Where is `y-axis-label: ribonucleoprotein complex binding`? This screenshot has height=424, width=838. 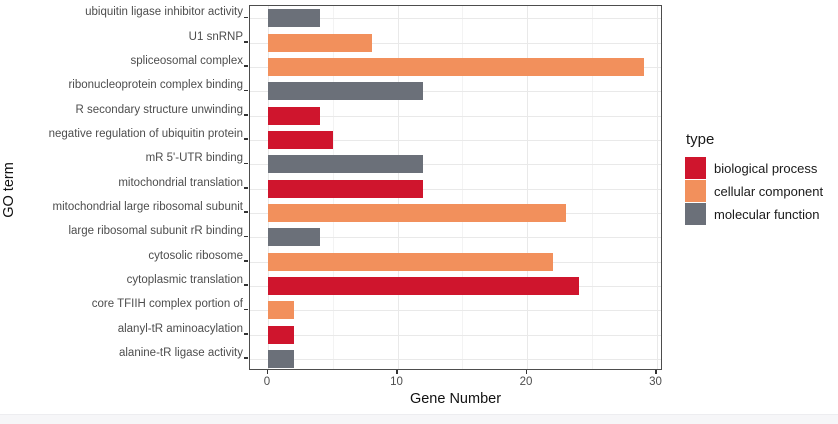 y-axis-label: ribonucleoprotein complex binding is located at coordinates (155, 85).